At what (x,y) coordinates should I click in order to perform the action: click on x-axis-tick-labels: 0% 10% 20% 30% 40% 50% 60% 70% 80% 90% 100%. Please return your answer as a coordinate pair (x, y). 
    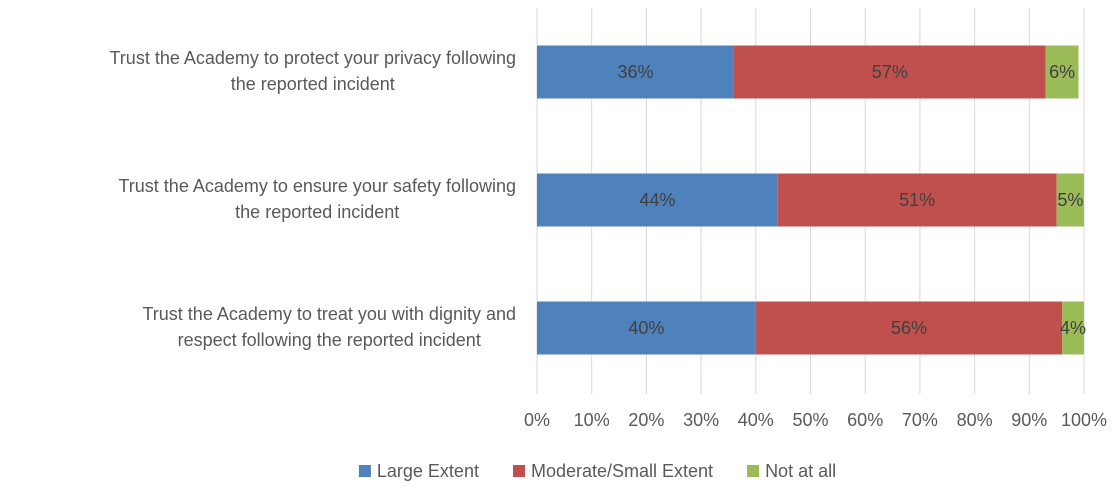
    Looking at the image, I should click on (815, 420).